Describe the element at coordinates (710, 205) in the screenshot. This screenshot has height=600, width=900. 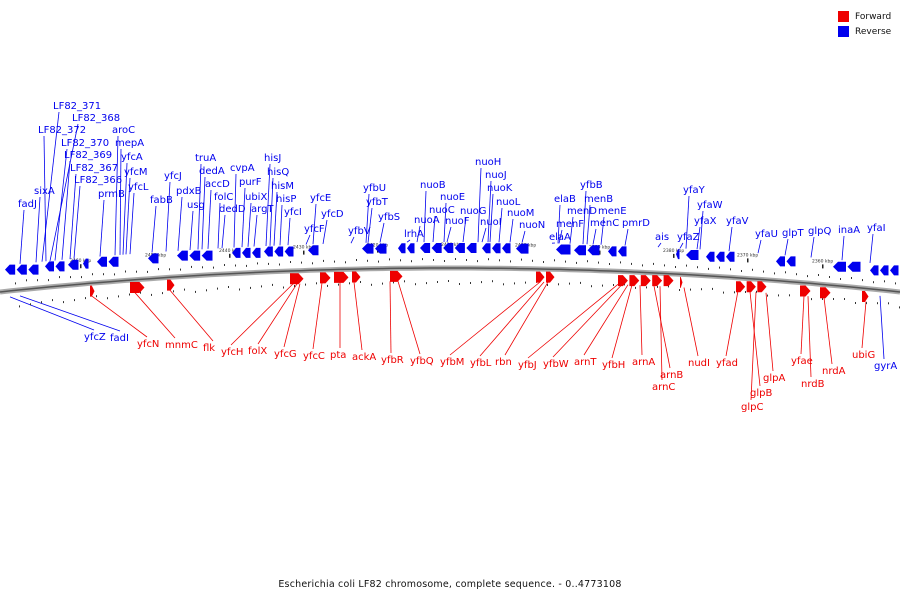
I see `reverse-gene-label-yfaw: yfaW` at that location.